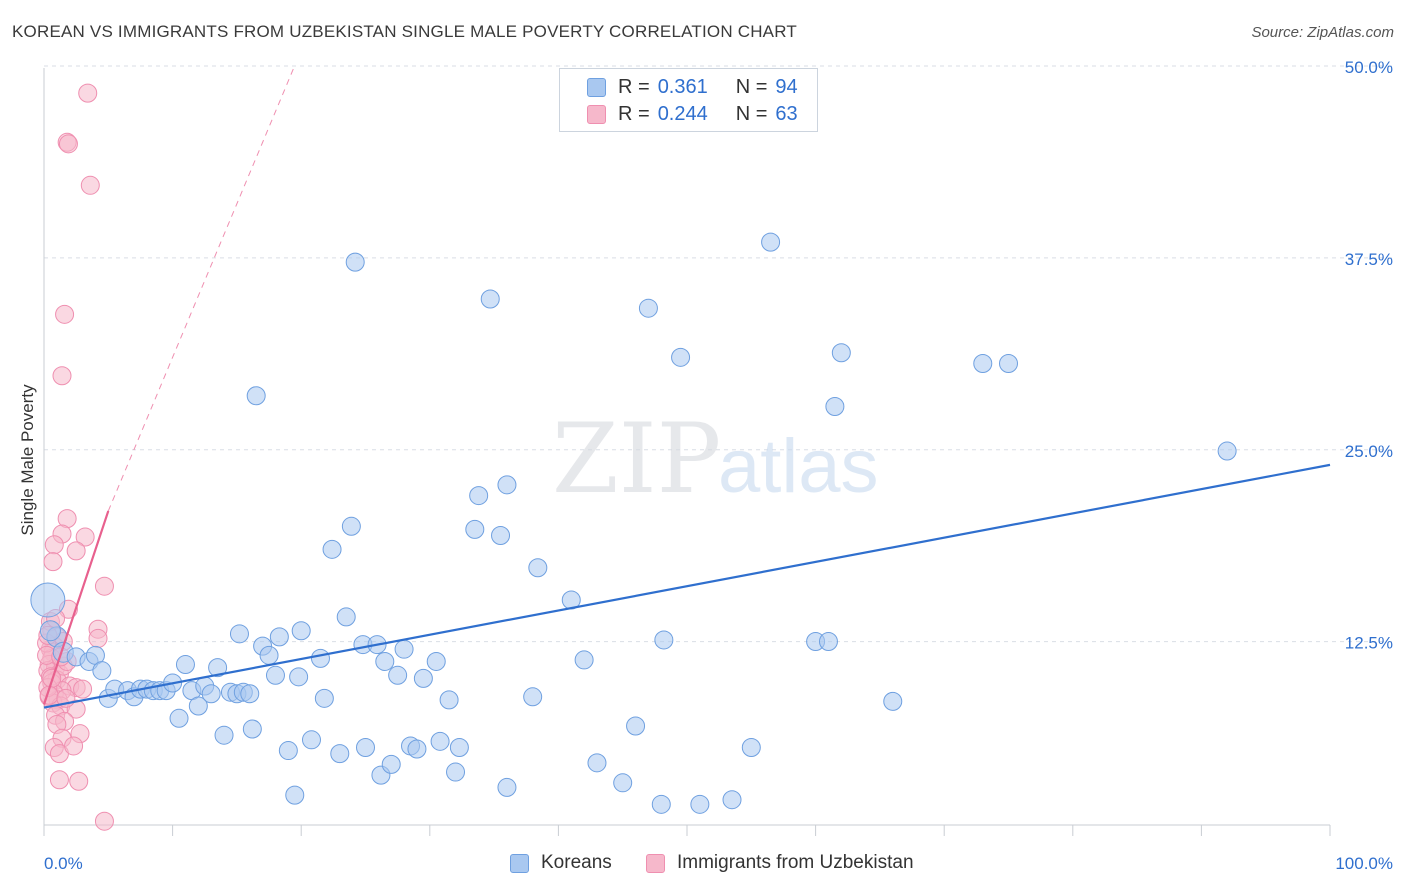 This screenshot has height=892, width=1406. I want to click on legend-row-uzbekistan: R = 0.244 N = 63, so click(692, 114).